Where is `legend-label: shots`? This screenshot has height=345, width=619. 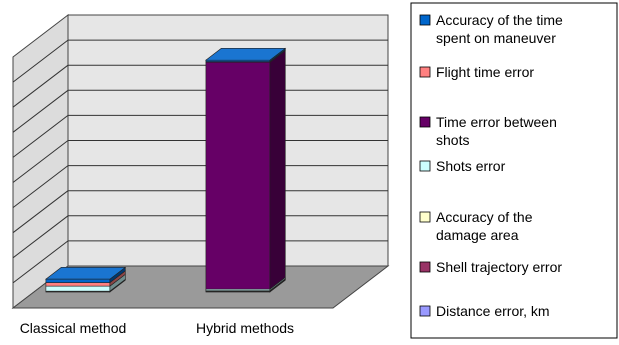 legend-label: shots is located at coordinates (452, 140).